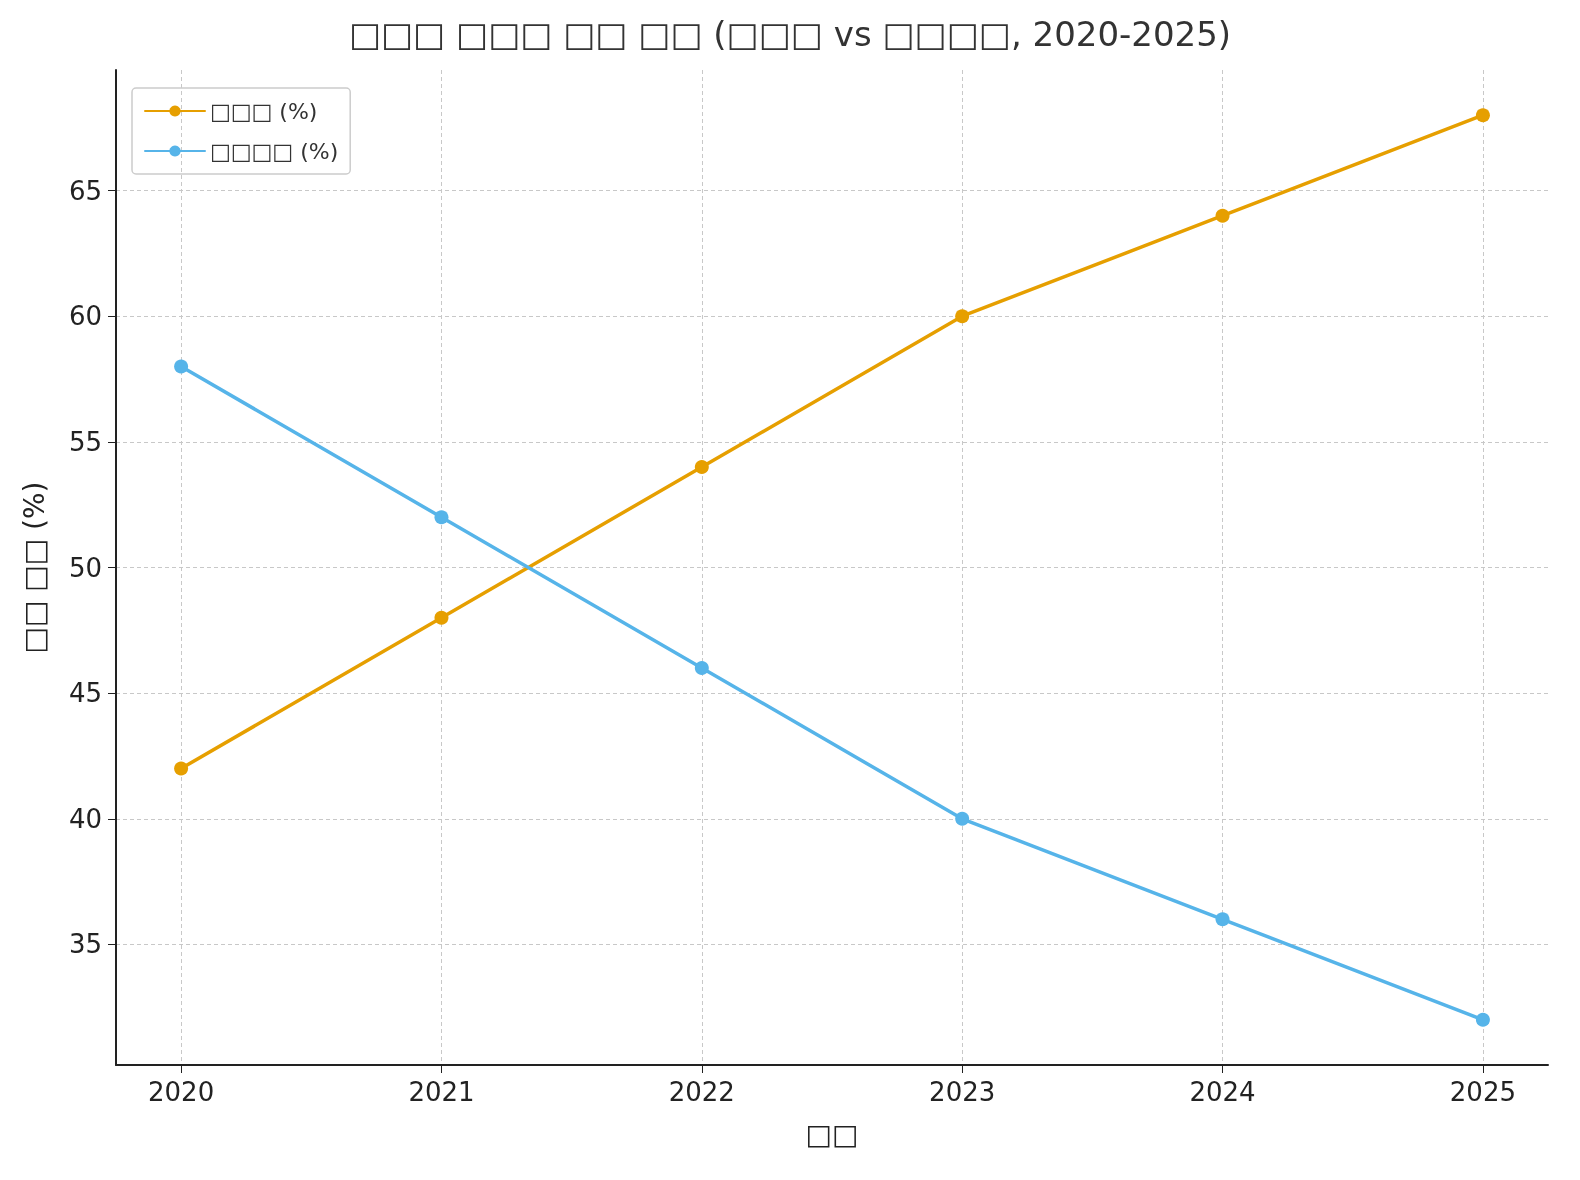 This screenshot has width=1580, height=1180. What do you see at coordinates (85, 190) in the screenshot?
I see `y-tick-label: 65` at bounding box center [85, 190].